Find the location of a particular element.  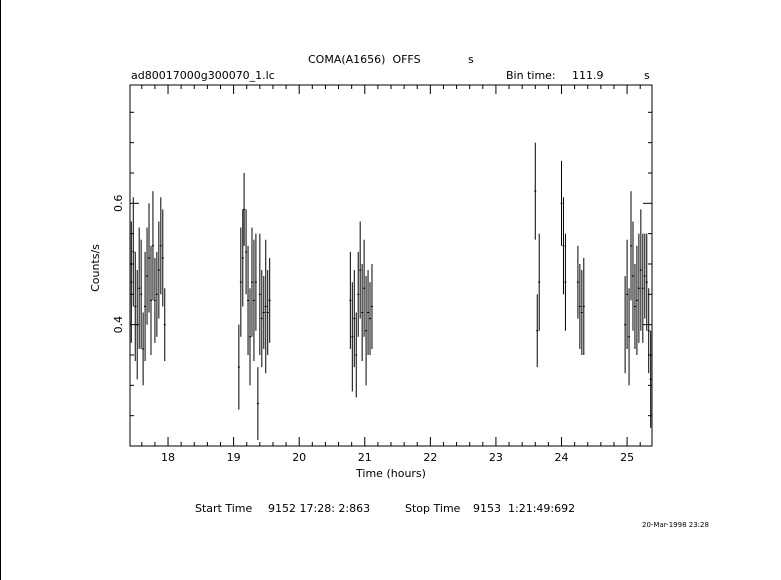

stop-time-value: 9153 1:21:49:692 is located at coordinates (524, 508).